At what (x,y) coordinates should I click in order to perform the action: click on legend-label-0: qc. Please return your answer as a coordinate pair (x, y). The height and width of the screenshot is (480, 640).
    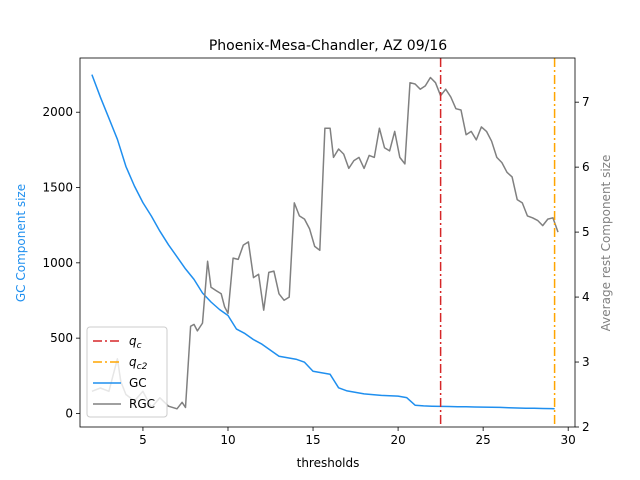
    Looking at the image, I should click on (135, 342).